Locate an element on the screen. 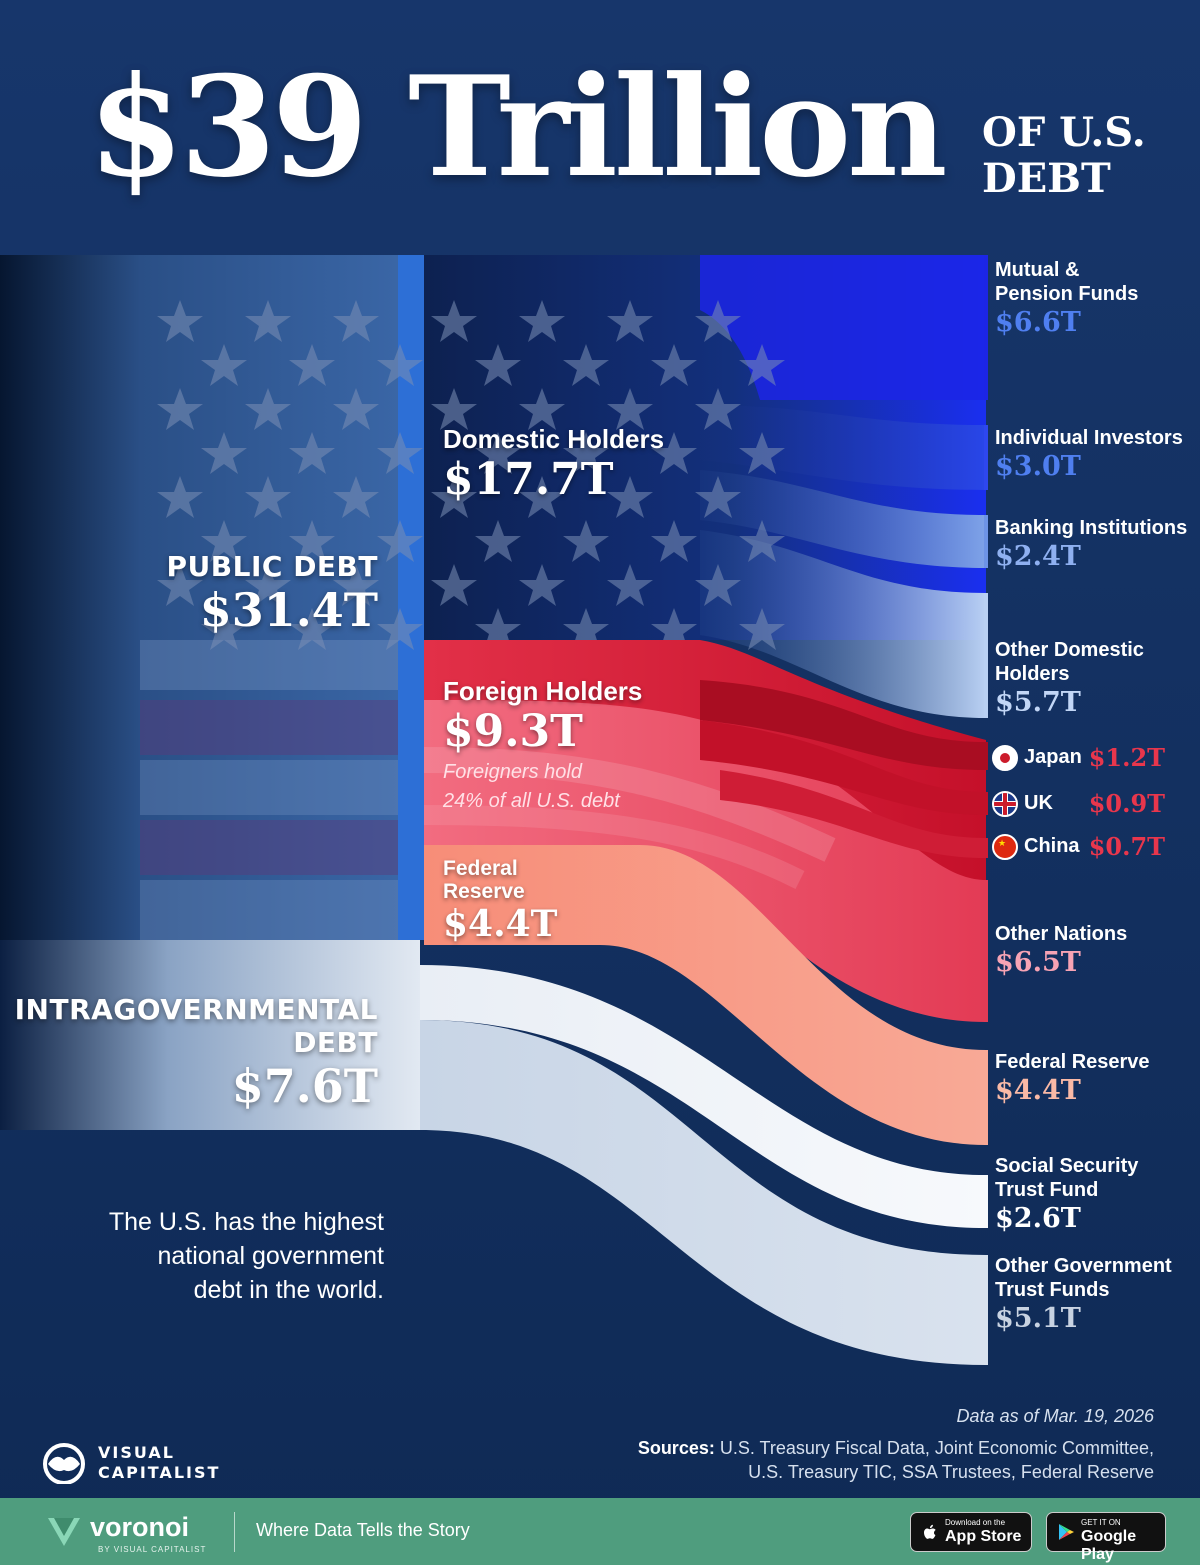  tagline-line: debt in the world. is located at coordinates (288, 1290).